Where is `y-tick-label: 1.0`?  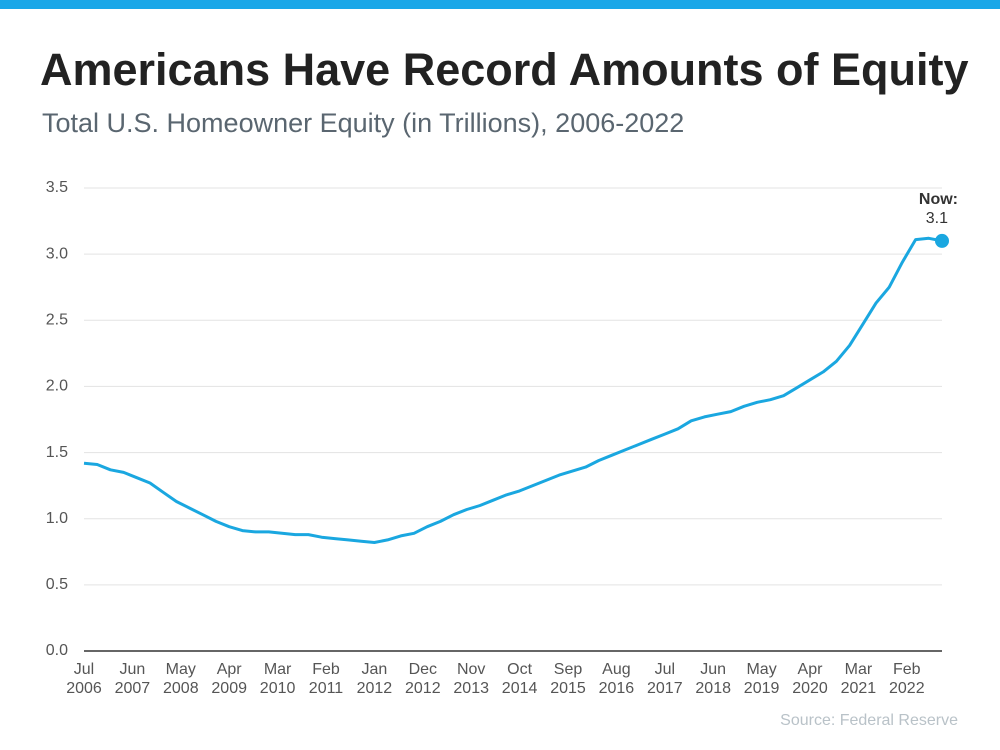 y-tick-label: 1.0 is located at coordinates (57, 518).